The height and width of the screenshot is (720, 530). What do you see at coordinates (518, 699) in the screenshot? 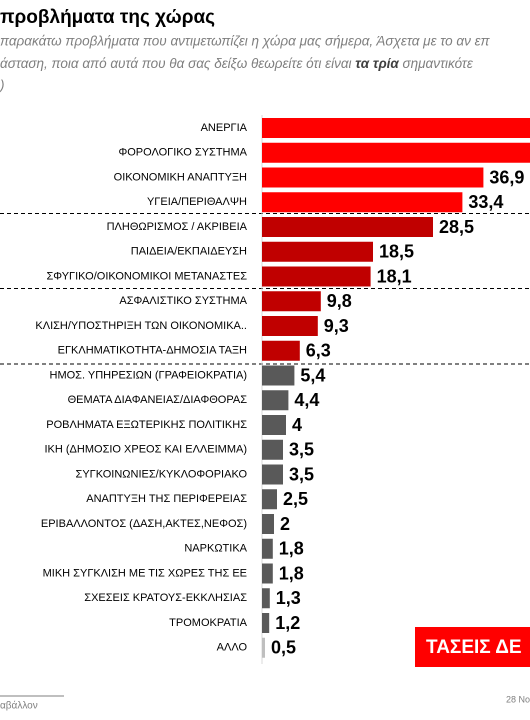
I see `footer-date: 28 Νο` at bounding box center [518, 699].